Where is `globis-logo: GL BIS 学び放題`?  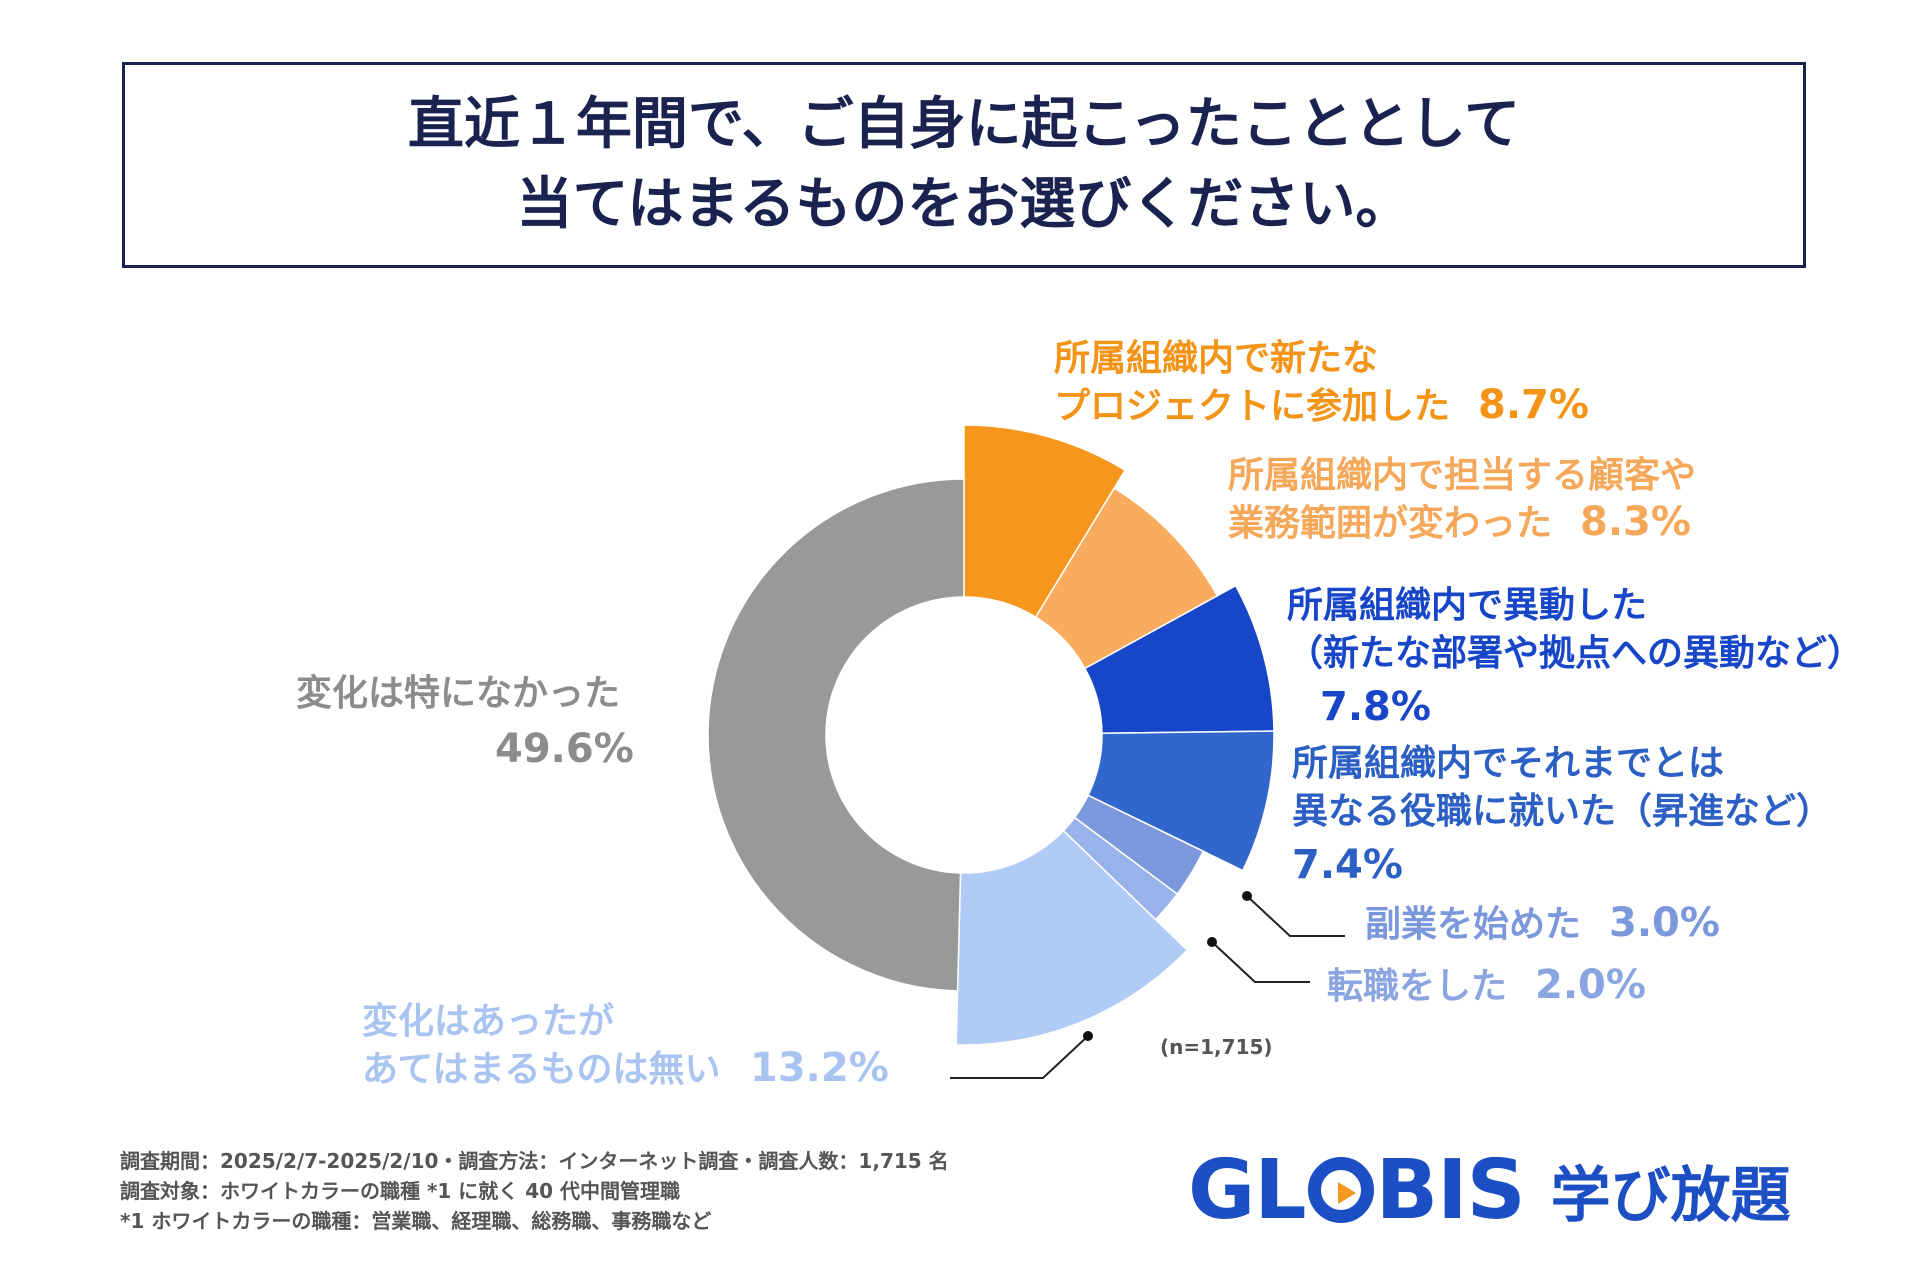
globis-logo: GL BIS 学び放題 is located at coordinates (1489, 1190).